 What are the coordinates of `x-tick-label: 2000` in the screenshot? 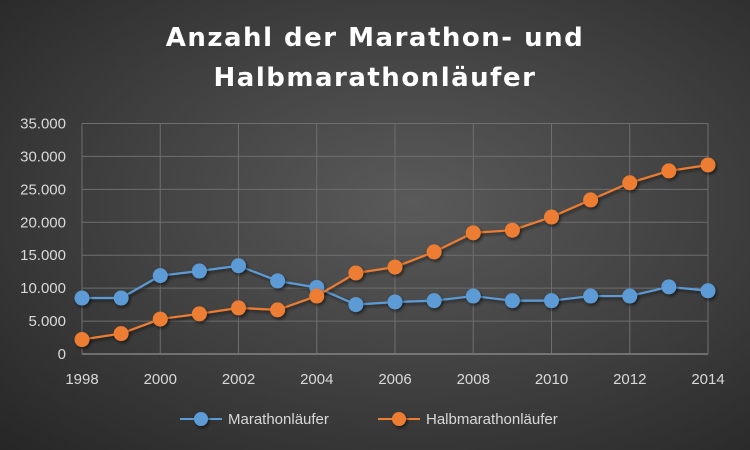 It's located at (160, 379).